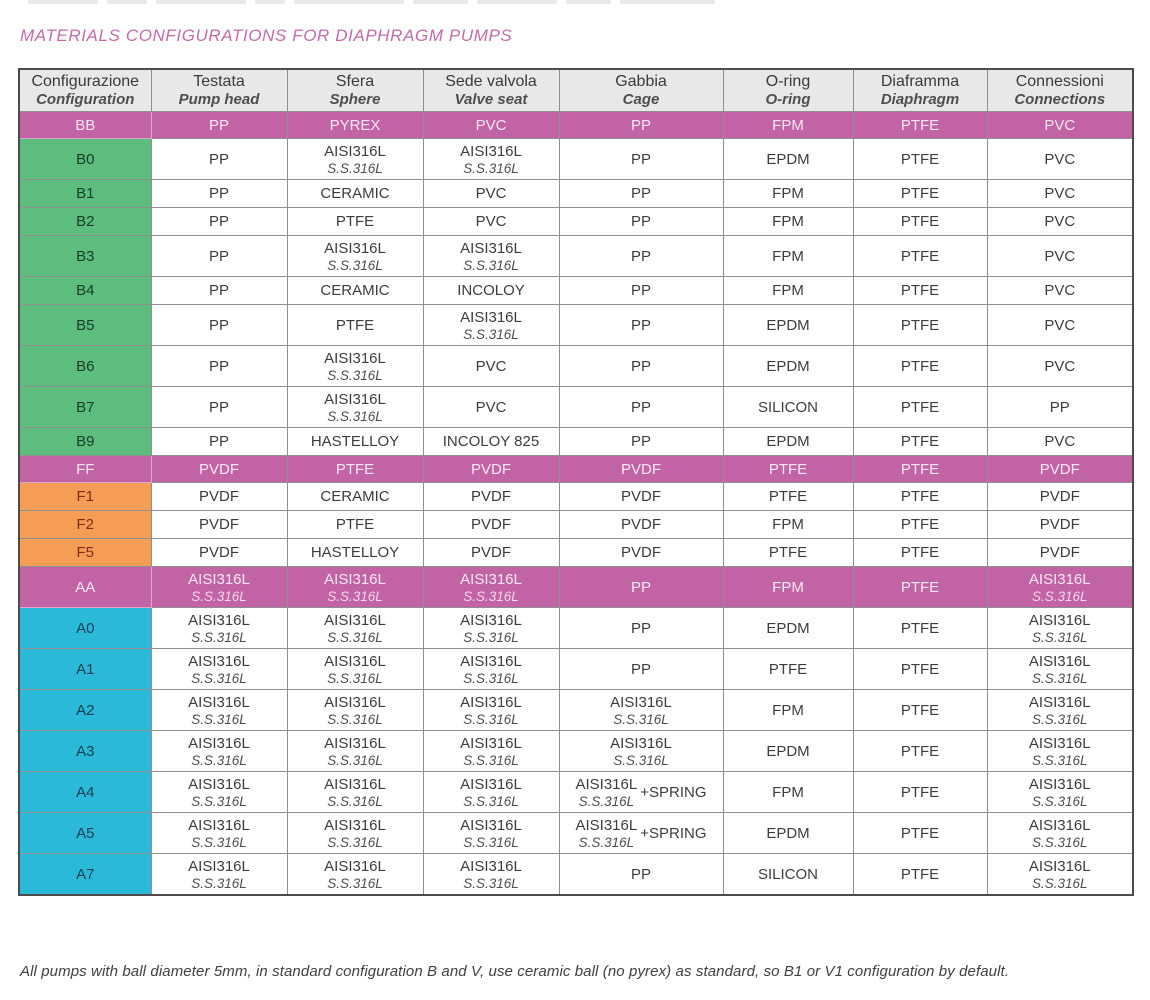 The image size is (1150, 1000). What do you see at coordinates (788, 81) in the screenshot?
I see `header-label-it: O-ring` at bounding box center [788, 81].